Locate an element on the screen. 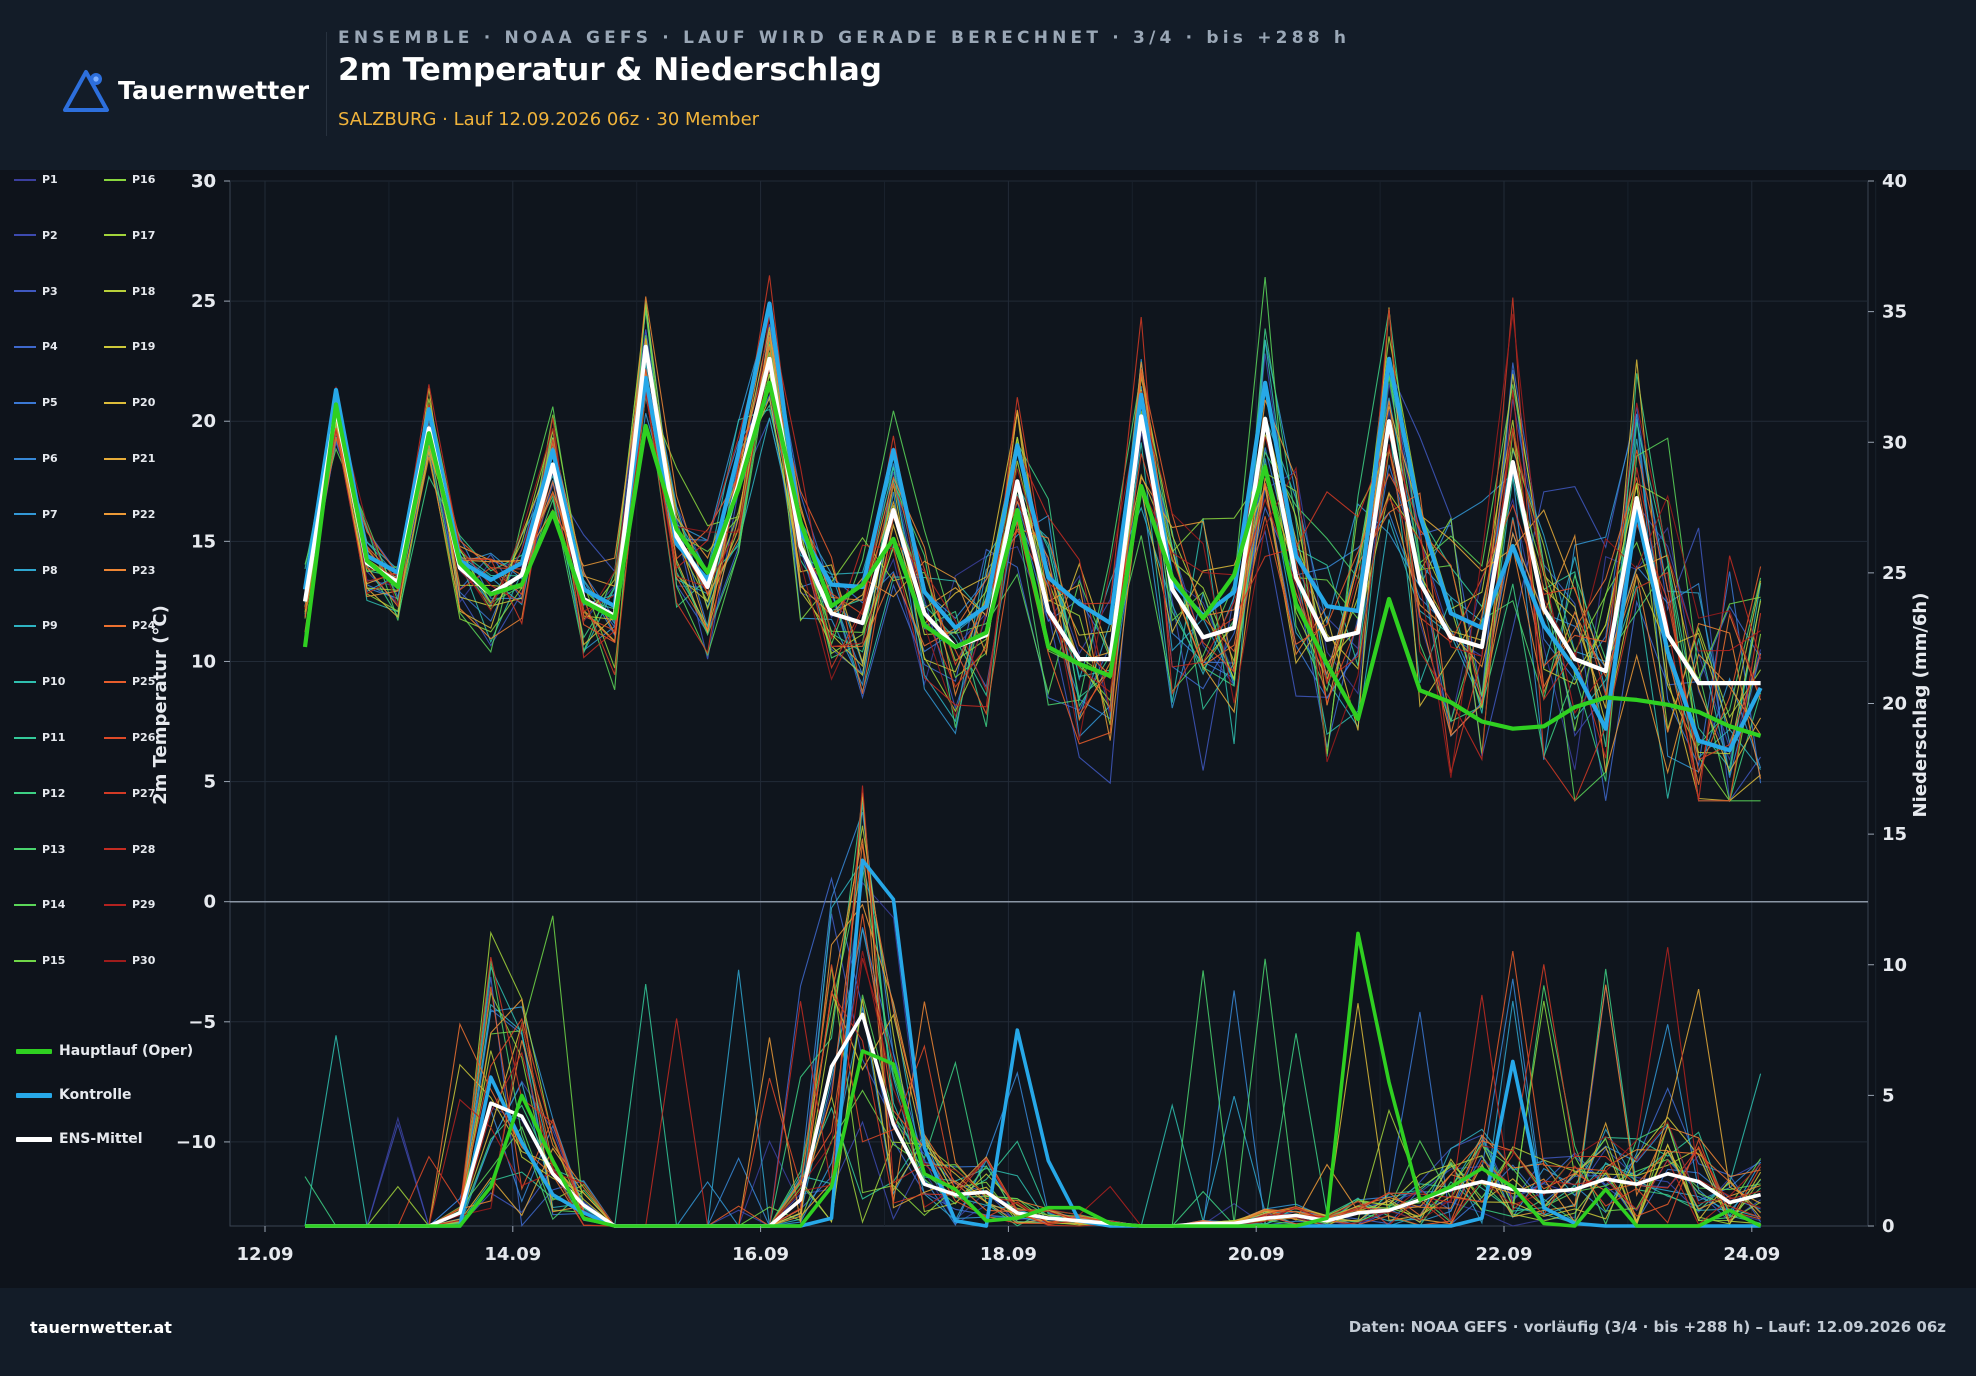  legend-label: P9 is located at coordinates (50, 626).